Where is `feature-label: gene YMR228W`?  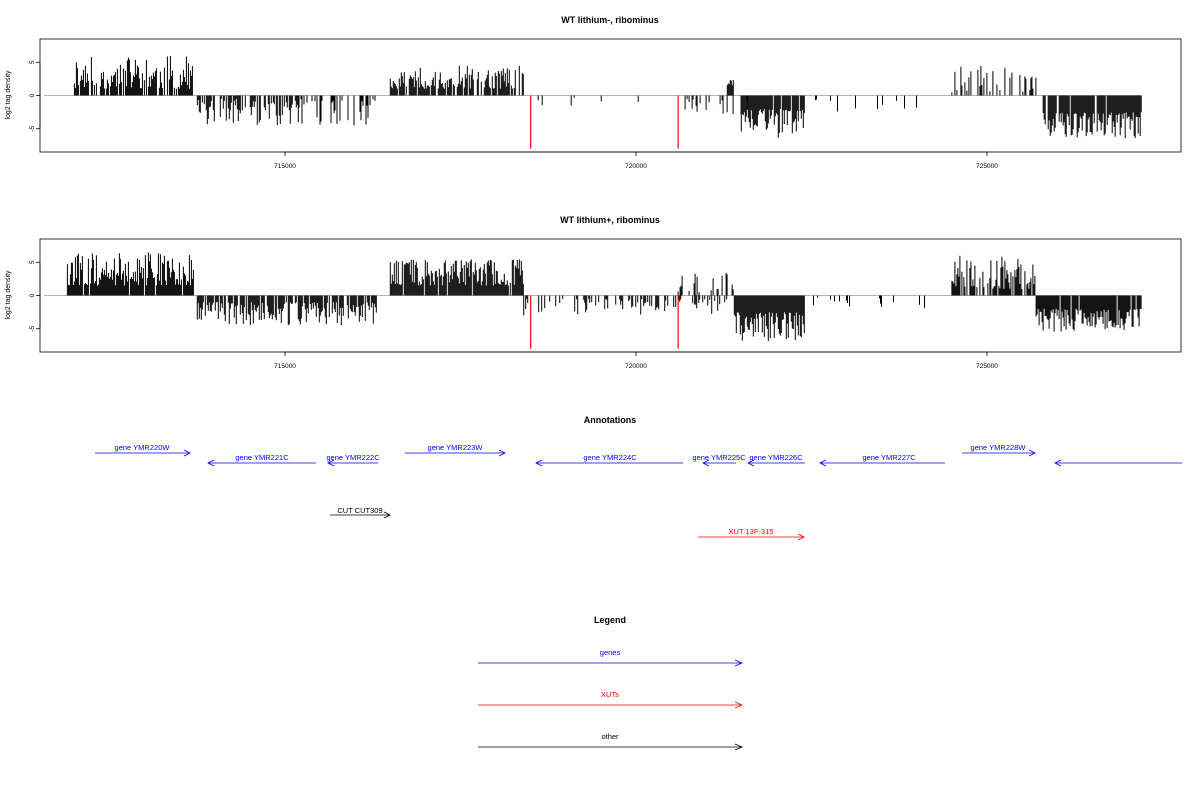 feature-label: gene YMR228W is located at coordinates (999, 447).